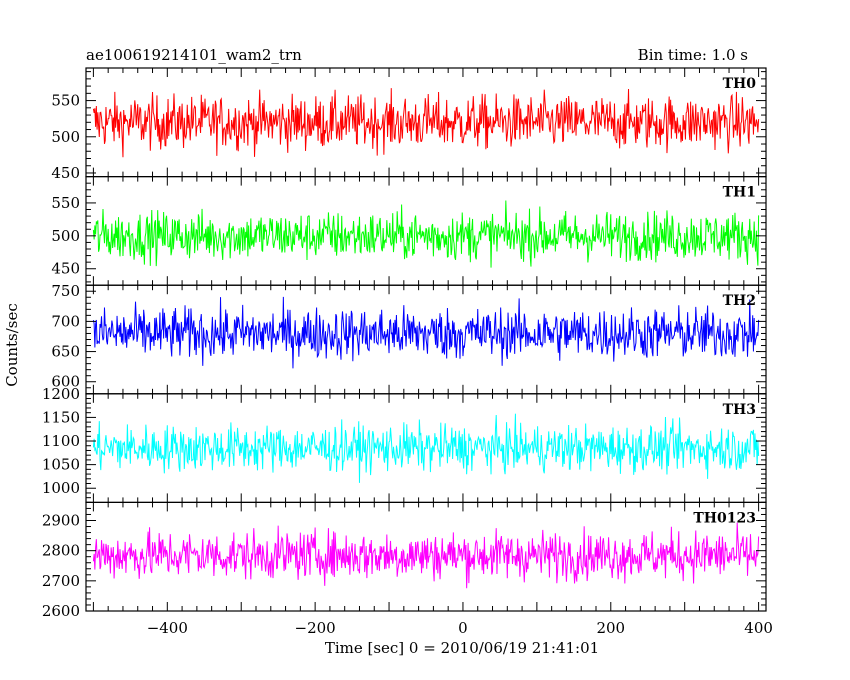  Describe the element at coordinates (61, 488) in the screenshot. I see `y-tick-label: 1000` at that location.